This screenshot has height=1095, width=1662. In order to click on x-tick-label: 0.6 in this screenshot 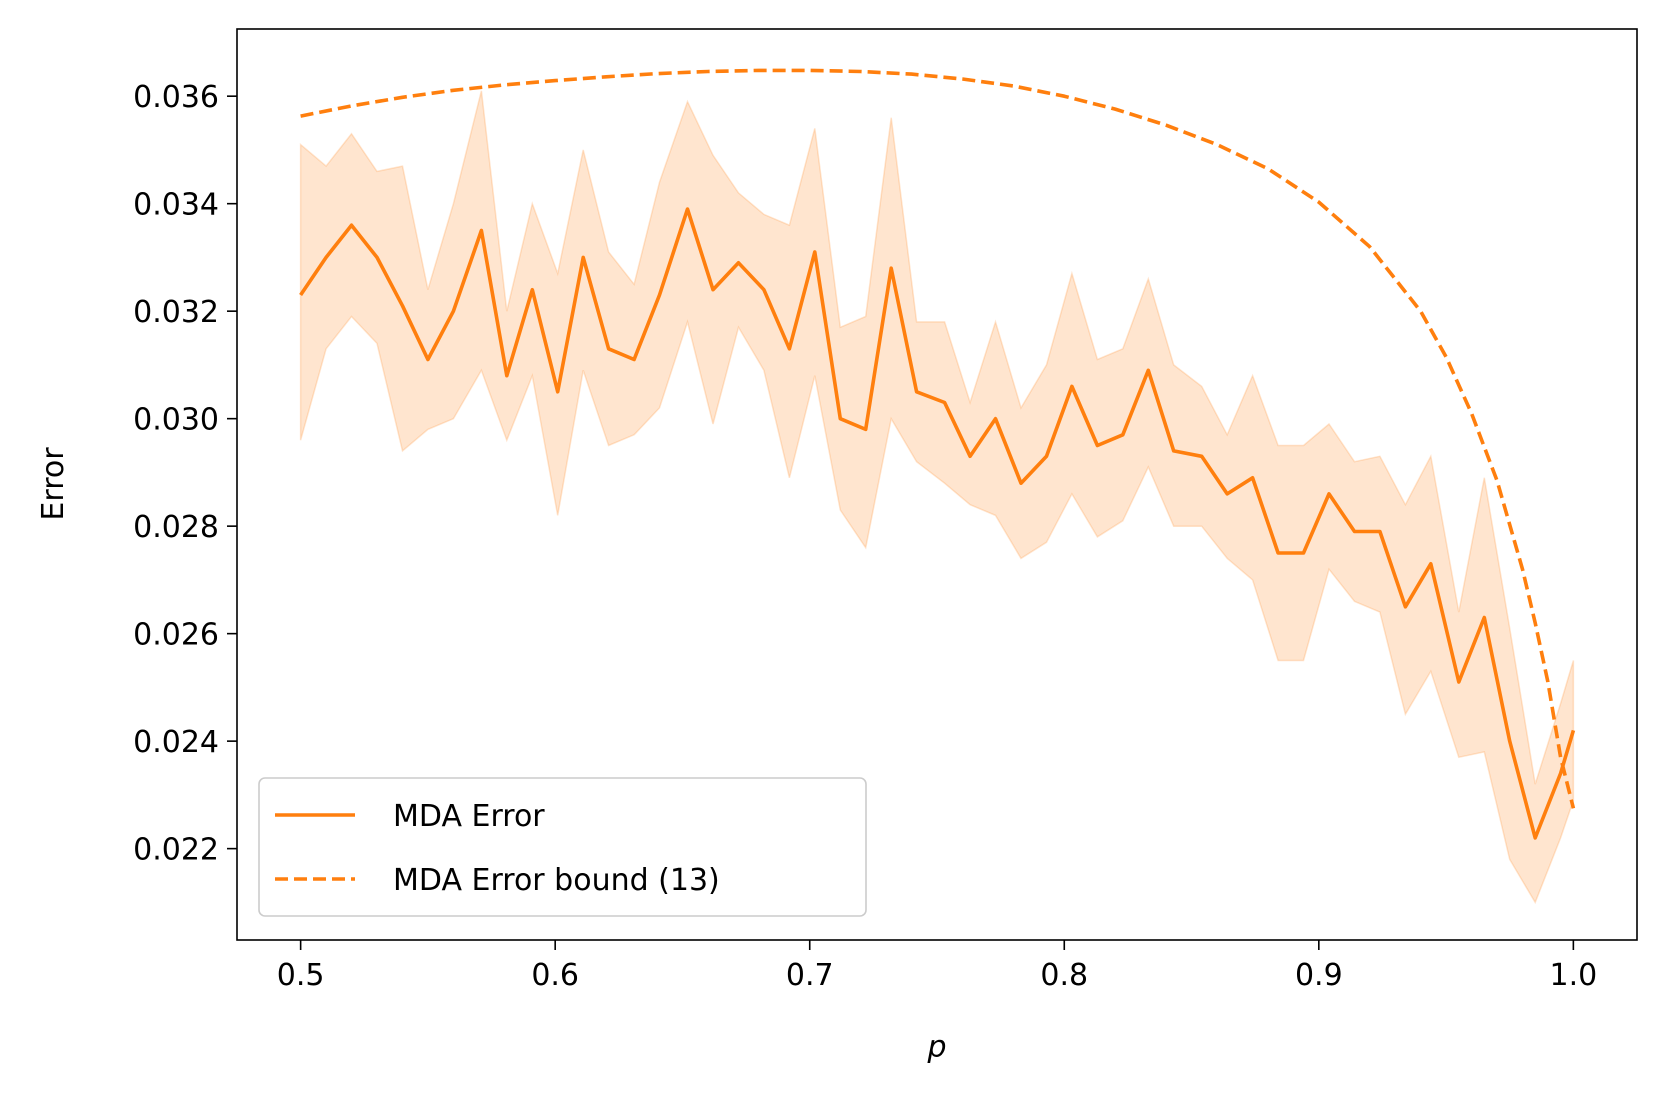, I will do `click(555, 975)`.